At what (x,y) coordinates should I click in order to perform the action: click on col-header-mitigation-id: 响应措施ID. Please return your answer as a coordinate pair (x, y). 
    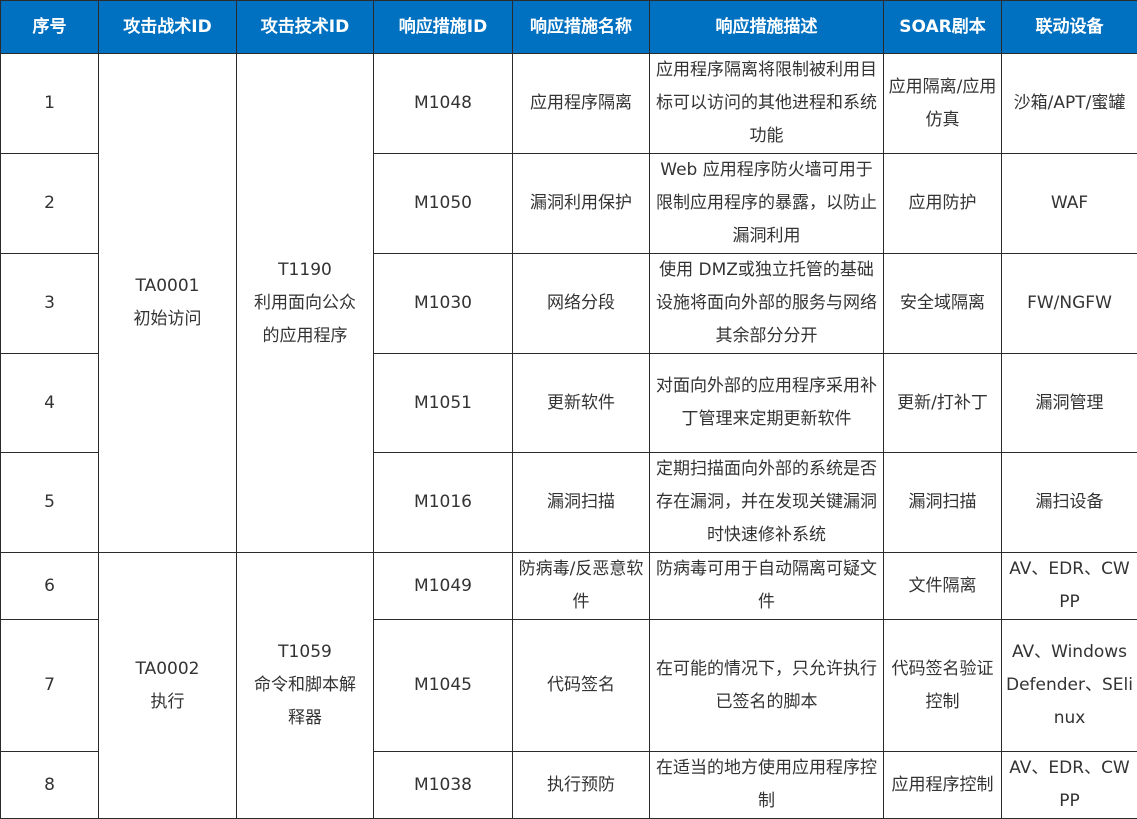
    Looking at the image, I should click on (443, 27).